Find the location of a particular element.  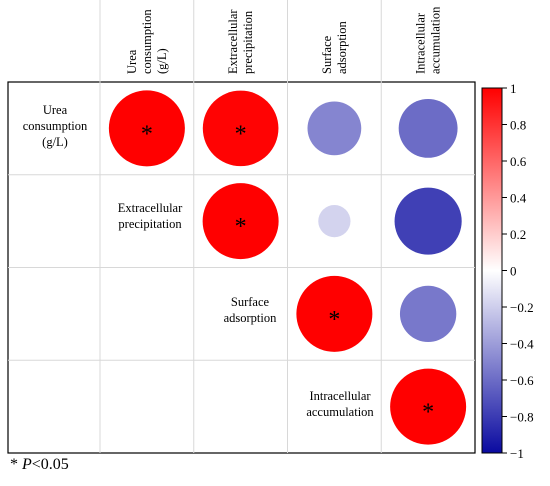

colorbar-tick-label: 0.2 is located at coordinates (518, 234).